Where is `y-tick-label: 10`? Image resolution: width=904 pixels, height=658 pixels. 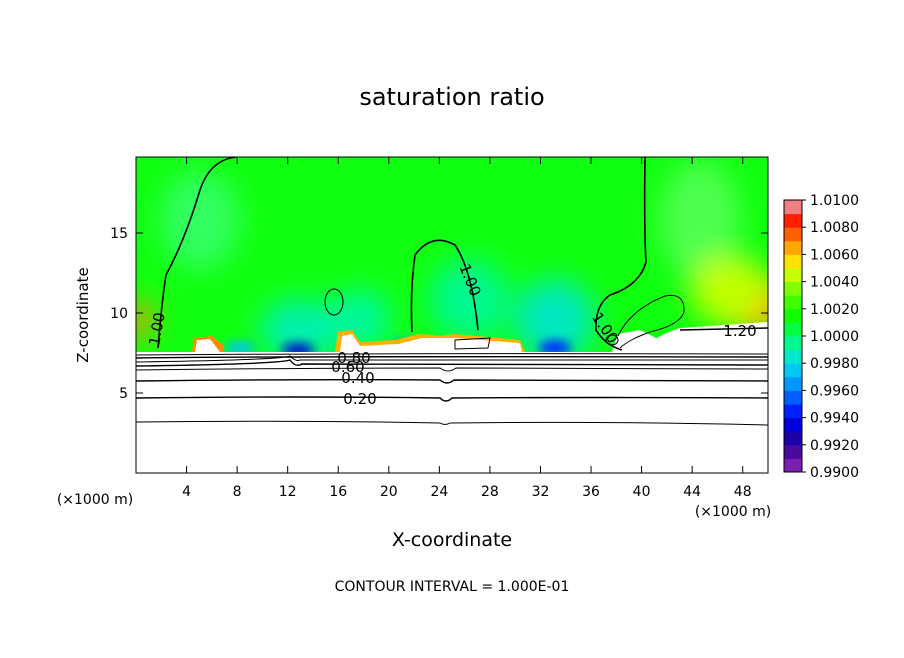 y-tick-label: 10 is located at coordinates (119, 314).